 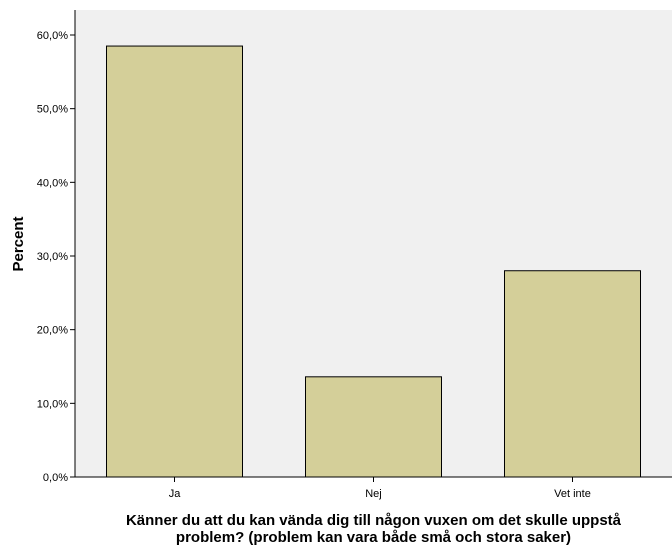 What do you see at coordinates (52, 257) in the screenshot?
I see `y-tick-label: 30,0%` at bounding box center [52, 257].